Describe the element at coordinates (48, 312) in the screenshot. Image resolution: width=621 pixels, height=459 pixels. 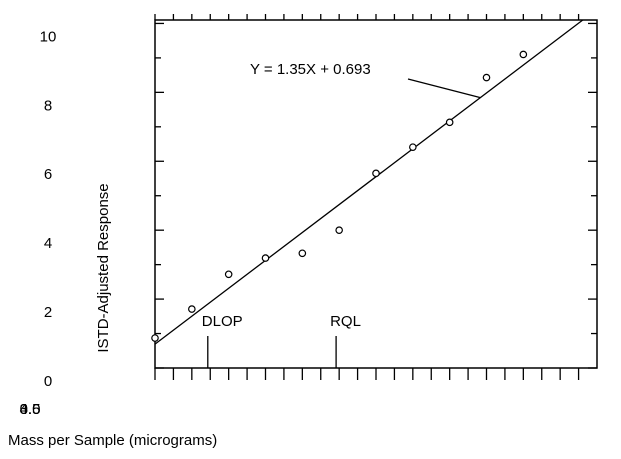
I see `y-tick-label: 2` at that location.